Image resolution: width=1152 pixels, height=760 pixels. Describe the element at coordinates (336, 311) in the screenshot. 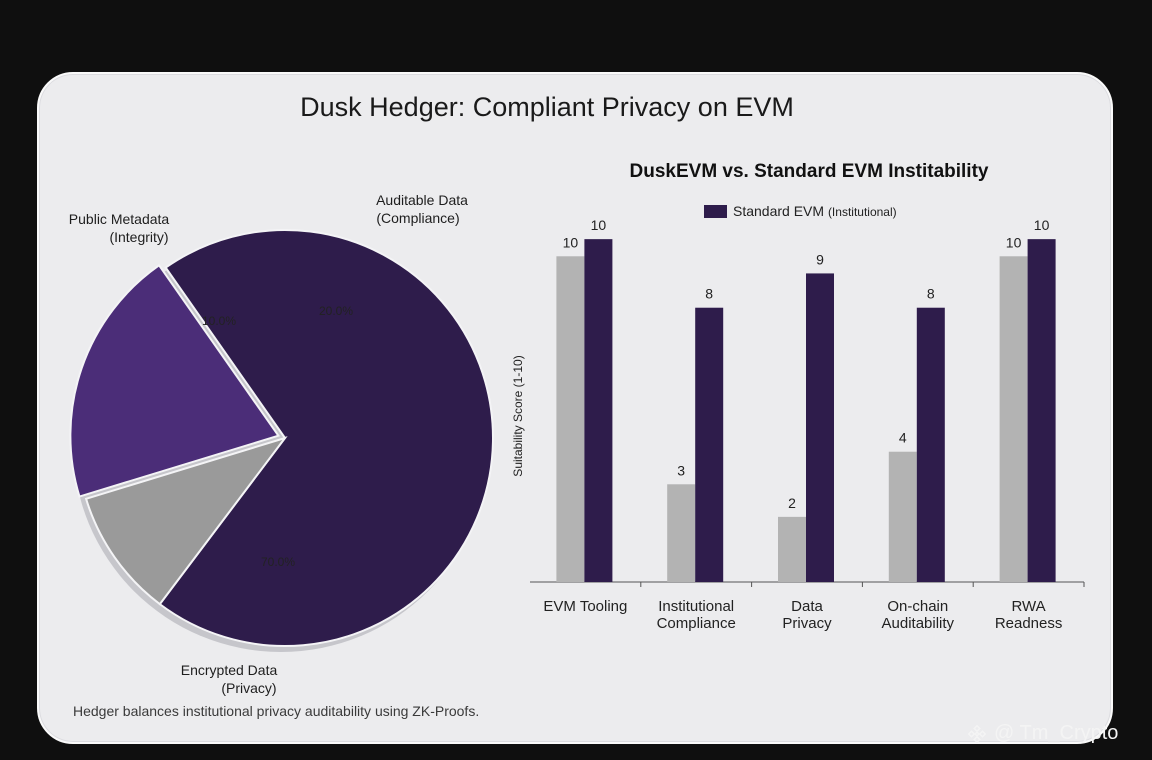

I see `pie-pct-label-2: 20.0%` at that location.